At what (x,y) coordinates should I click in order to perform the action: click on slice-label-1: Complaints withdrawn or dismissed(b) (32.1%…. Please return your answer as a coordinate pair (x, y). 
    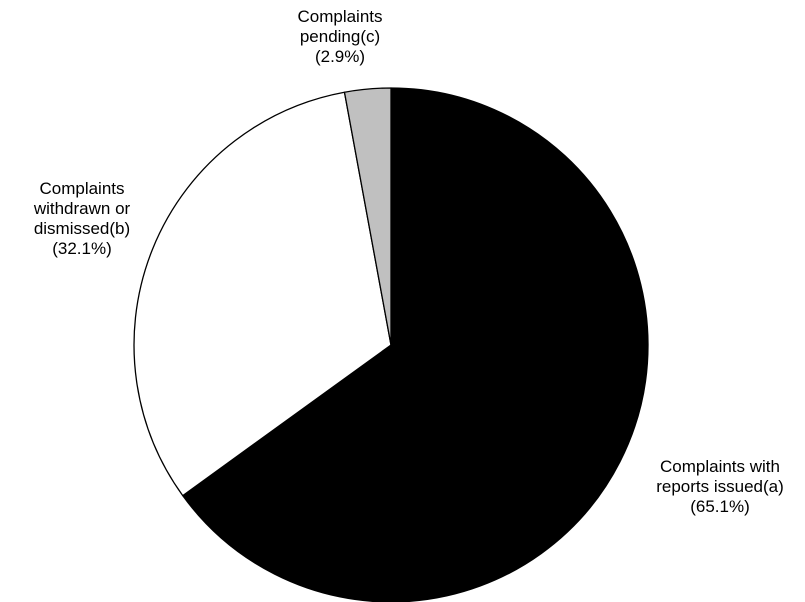
    Looking at the image, I should click on (82, 218).